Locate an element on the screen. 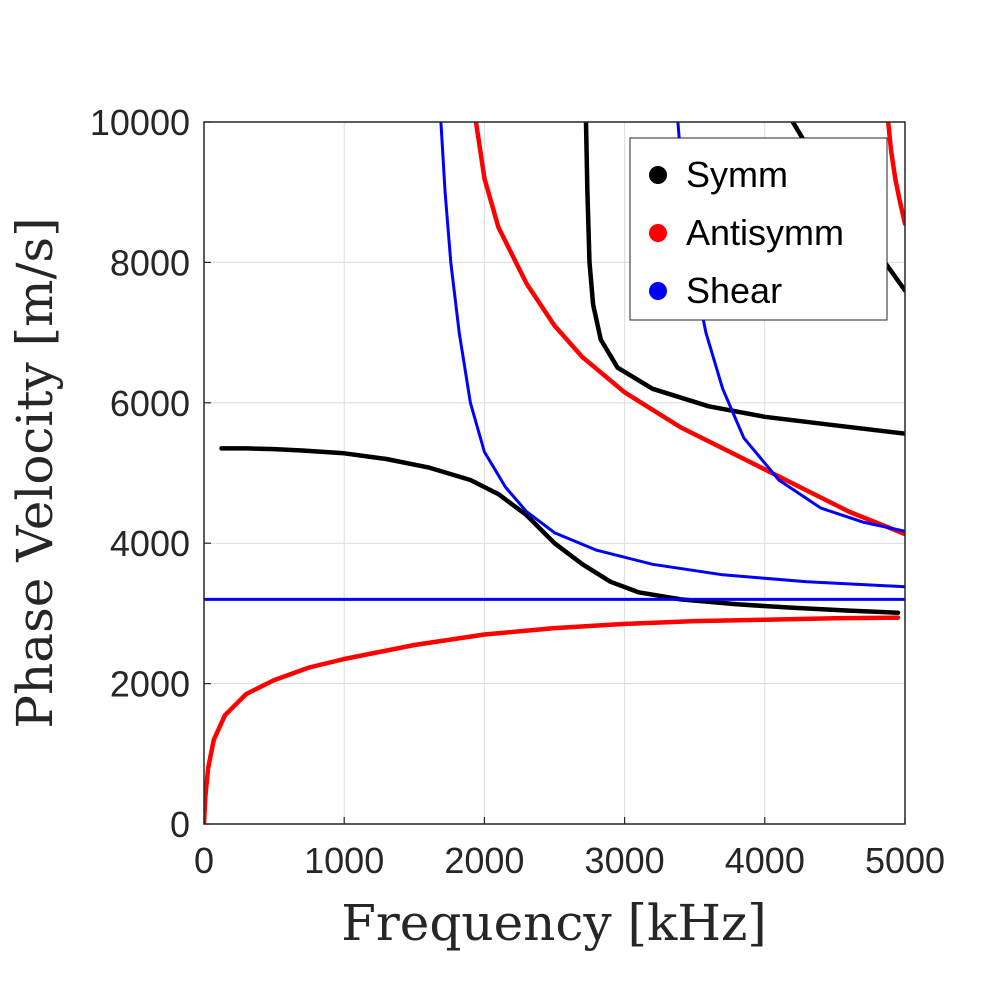 The width and height of the screenshot is (1000, 990). legend: Symm Antisymm Shear is located at coordinates (758, 229).